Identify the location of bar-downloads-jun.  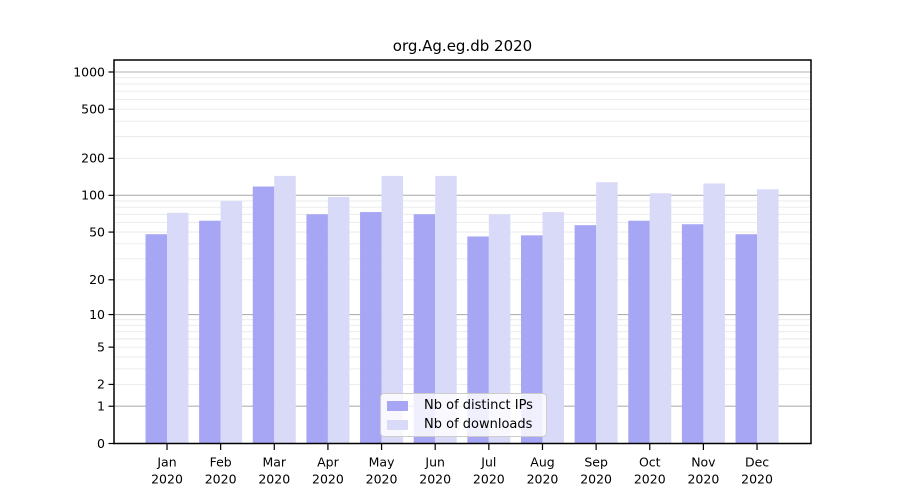
(446, 309).